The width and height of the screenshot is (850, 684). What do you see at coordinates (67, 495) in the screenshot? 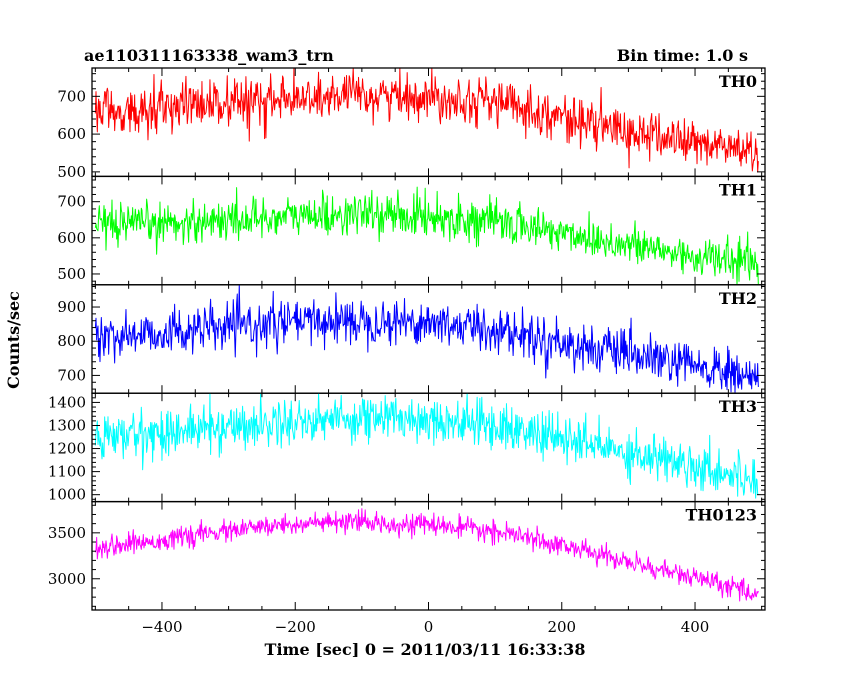
I see `y-tick-label: 1000` at bounding box center [67, 495].